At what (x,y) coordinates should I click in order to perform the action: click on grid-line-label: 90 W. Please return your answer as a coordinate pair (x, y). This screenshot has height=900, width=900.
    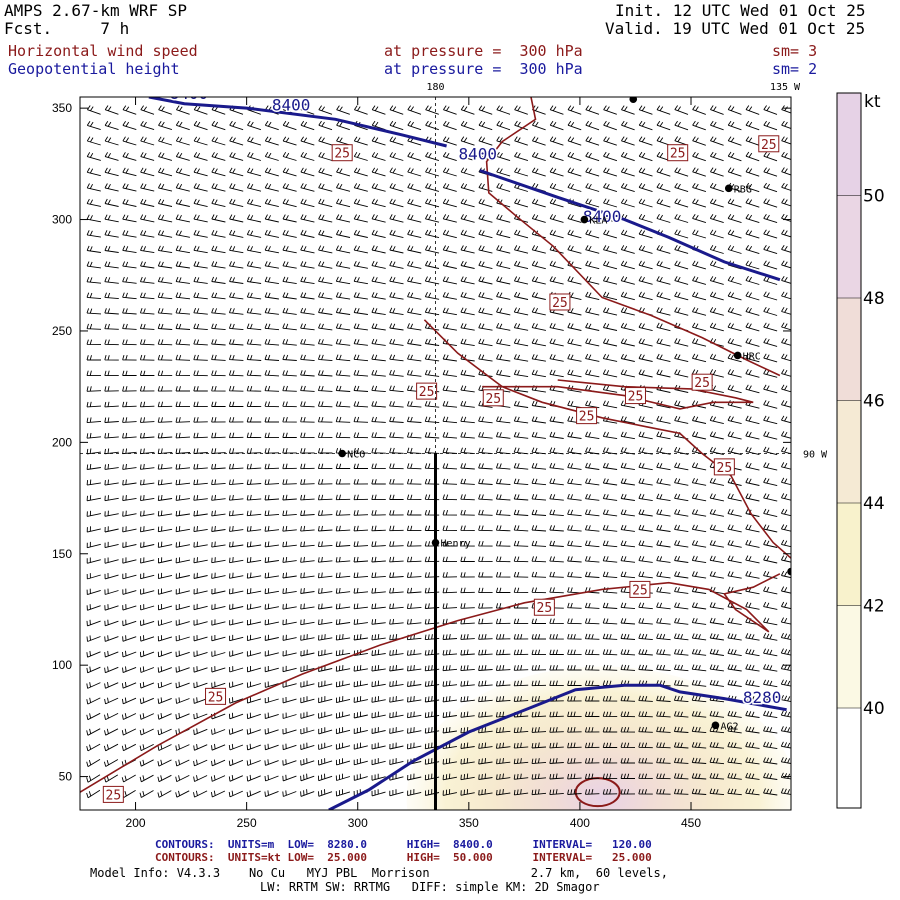
    Looking at the image, I should click on (815, 455).